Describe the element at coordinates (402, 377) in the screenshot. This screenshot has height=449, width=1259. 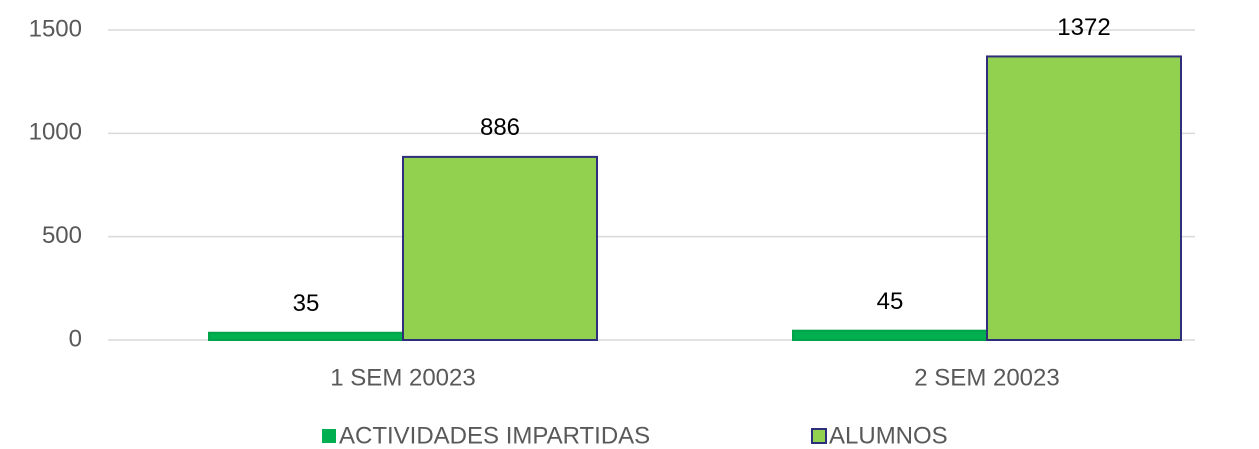
I see `x-tick-label: 1 SEM 20023` at that location.